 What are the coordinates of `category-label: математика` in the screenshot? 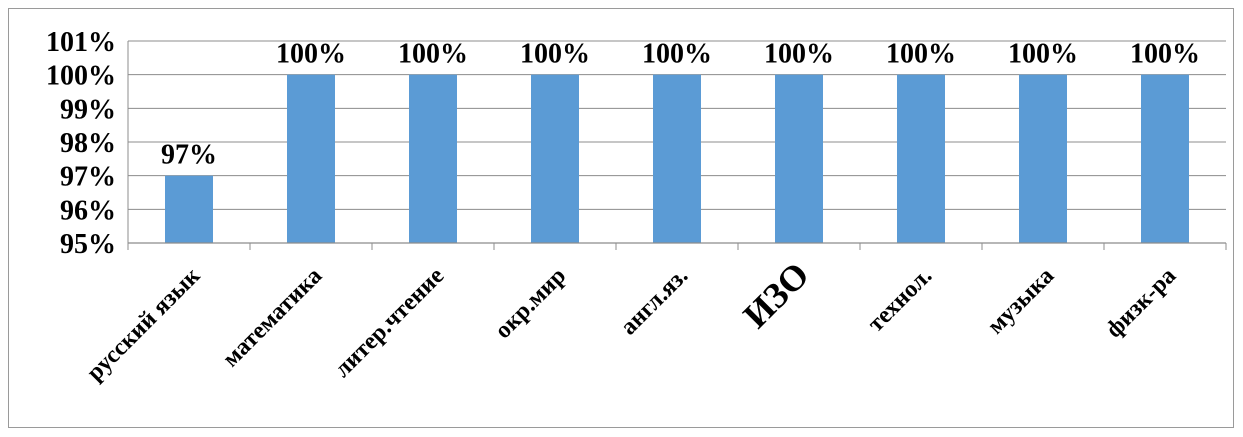 It's located at (272, 317).